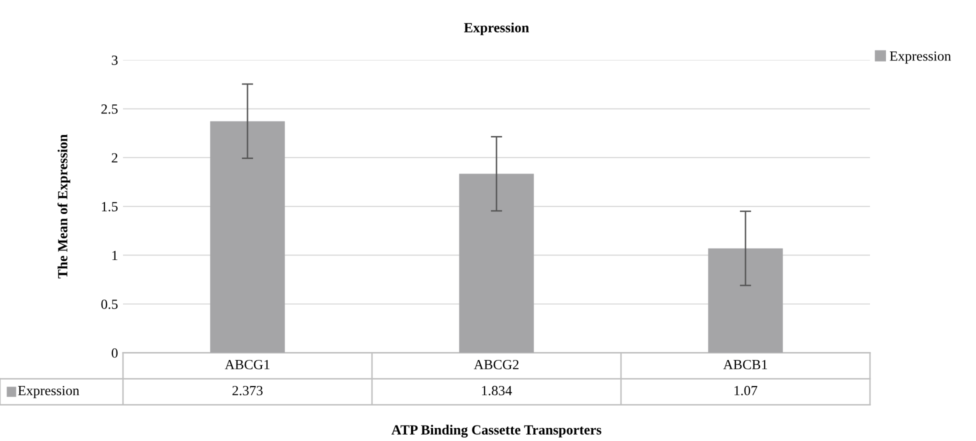 This screenshot has height=441, width=976. What do you see at coordinates (49, 392) in the screenshot?
I see `text: Expression` at bounding box center [49, 392].